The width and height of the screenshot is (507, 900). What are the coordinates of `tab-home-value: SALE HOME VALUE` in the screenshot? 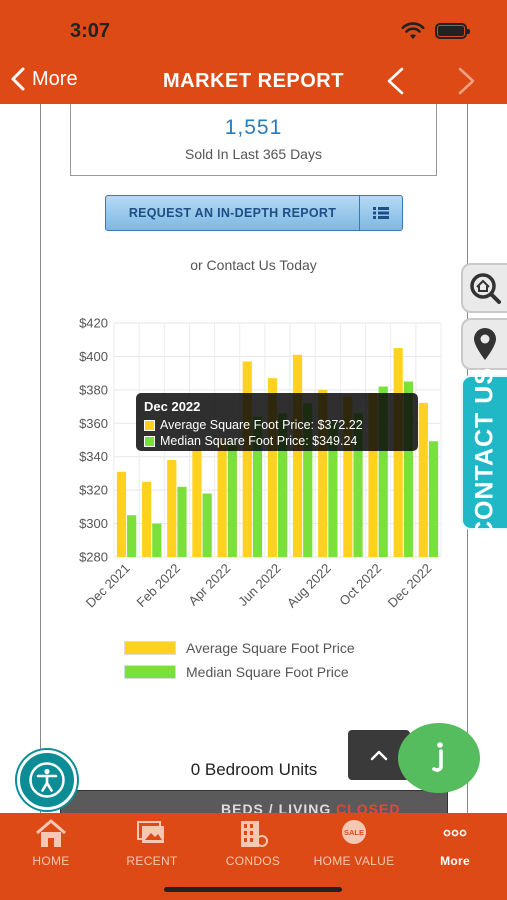 It's located at (354, 843).